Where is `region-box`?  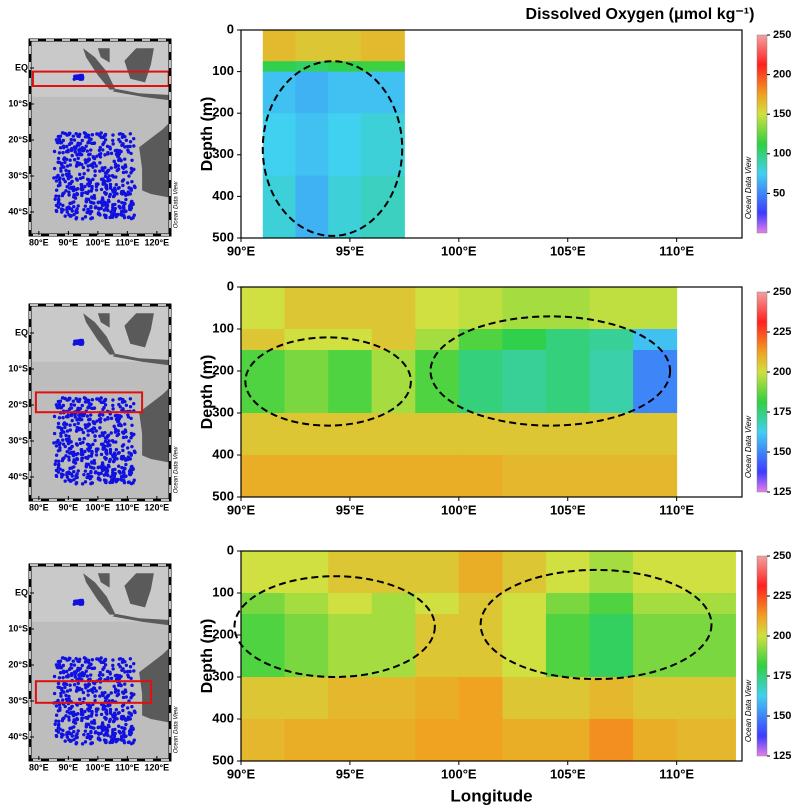 region-box is located at coordinates (93, 692).